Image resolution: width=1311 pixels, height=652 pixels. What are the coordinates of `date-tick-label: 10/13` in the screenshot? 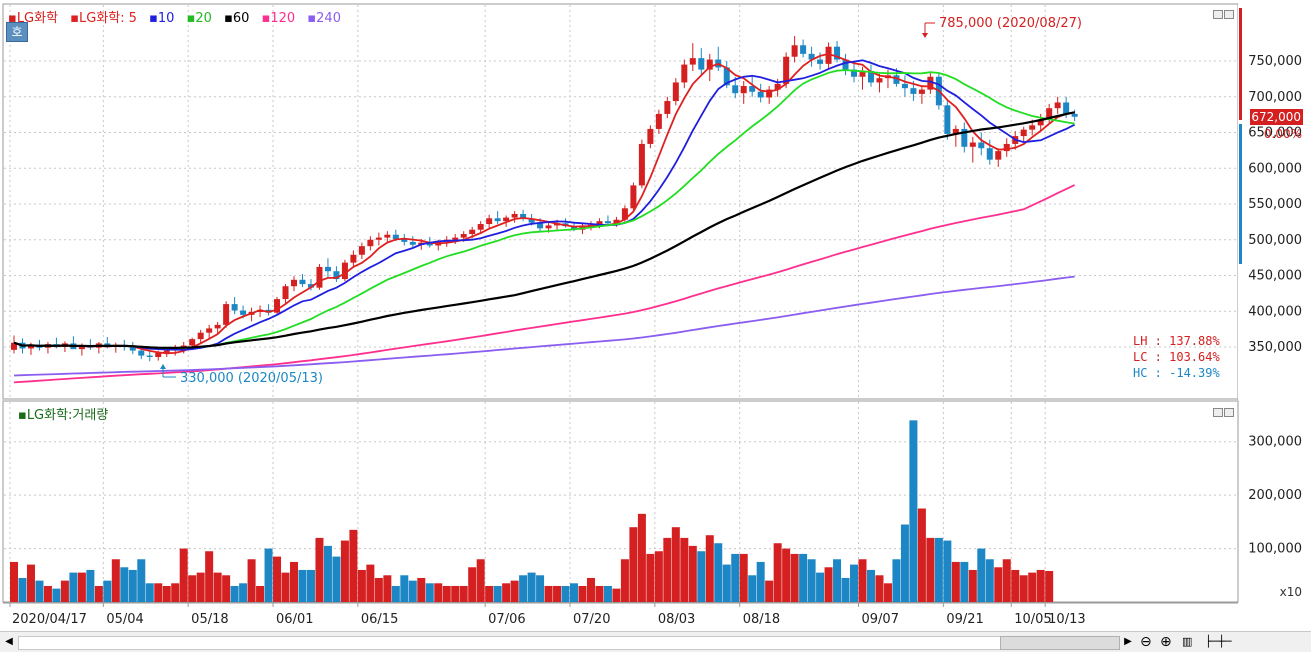 It's located at (1066, 619).